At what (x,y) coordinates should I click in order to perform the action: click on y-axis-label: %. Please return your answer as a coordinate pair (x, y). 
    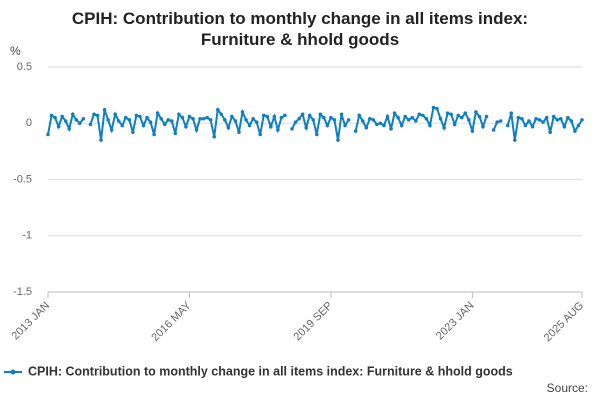
    Looking at the image, I should click on (15, 51).